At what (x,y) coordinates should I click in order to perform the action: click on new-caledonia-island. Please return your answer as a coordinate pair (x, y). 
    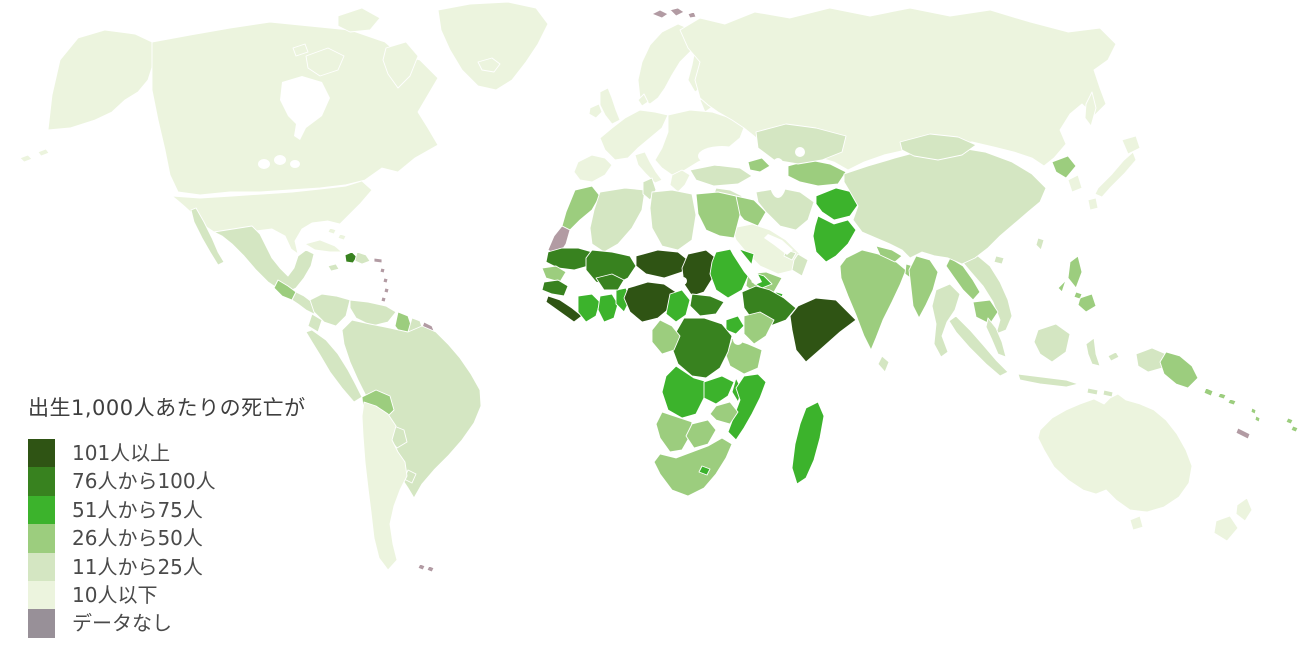
    Looking at the image, I should click on (1243, 433).